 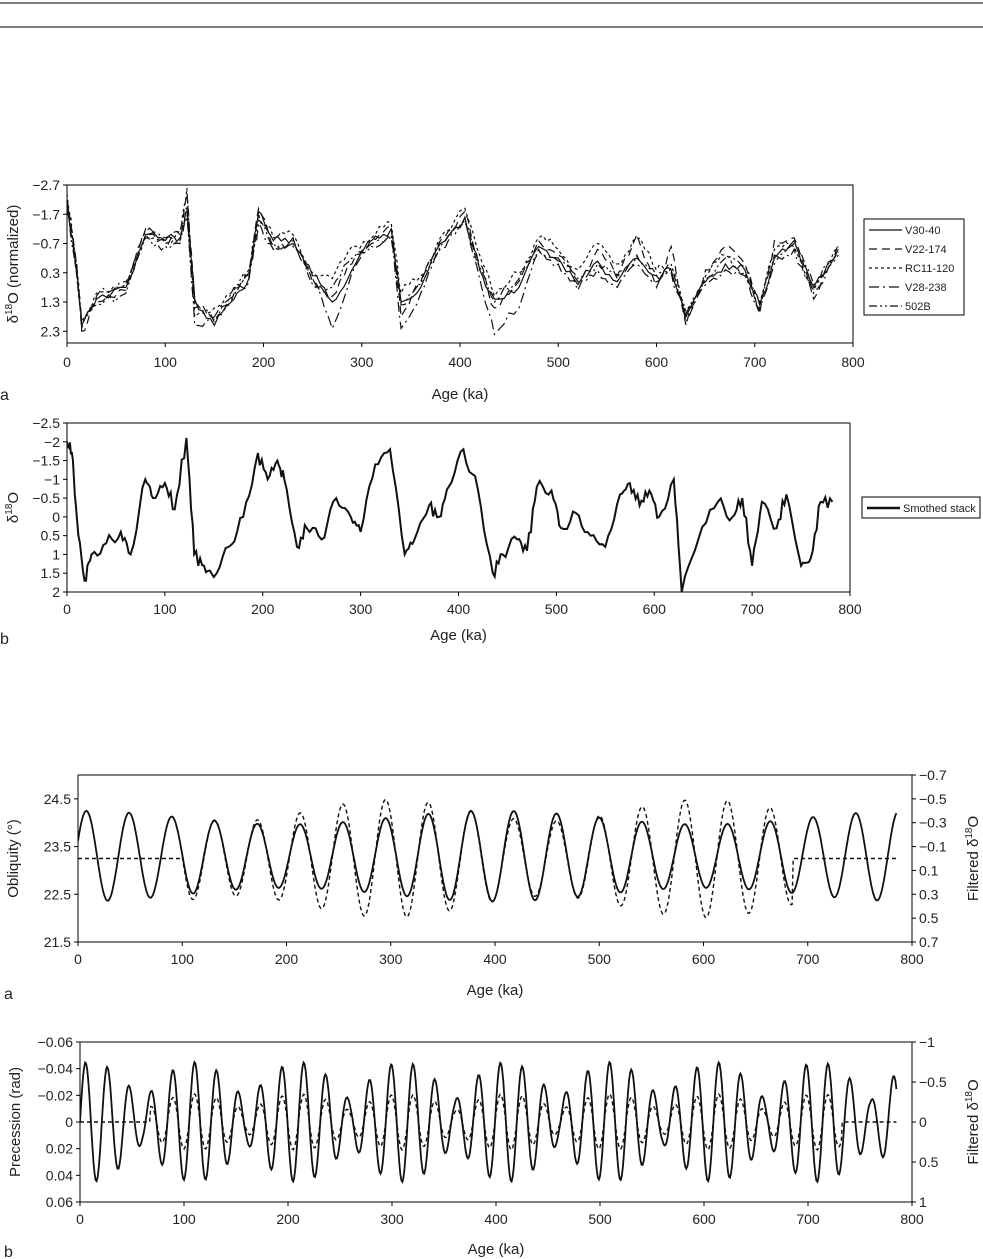 I want to click on y-tick-label: 0.02, so click(x=59, y=1149).